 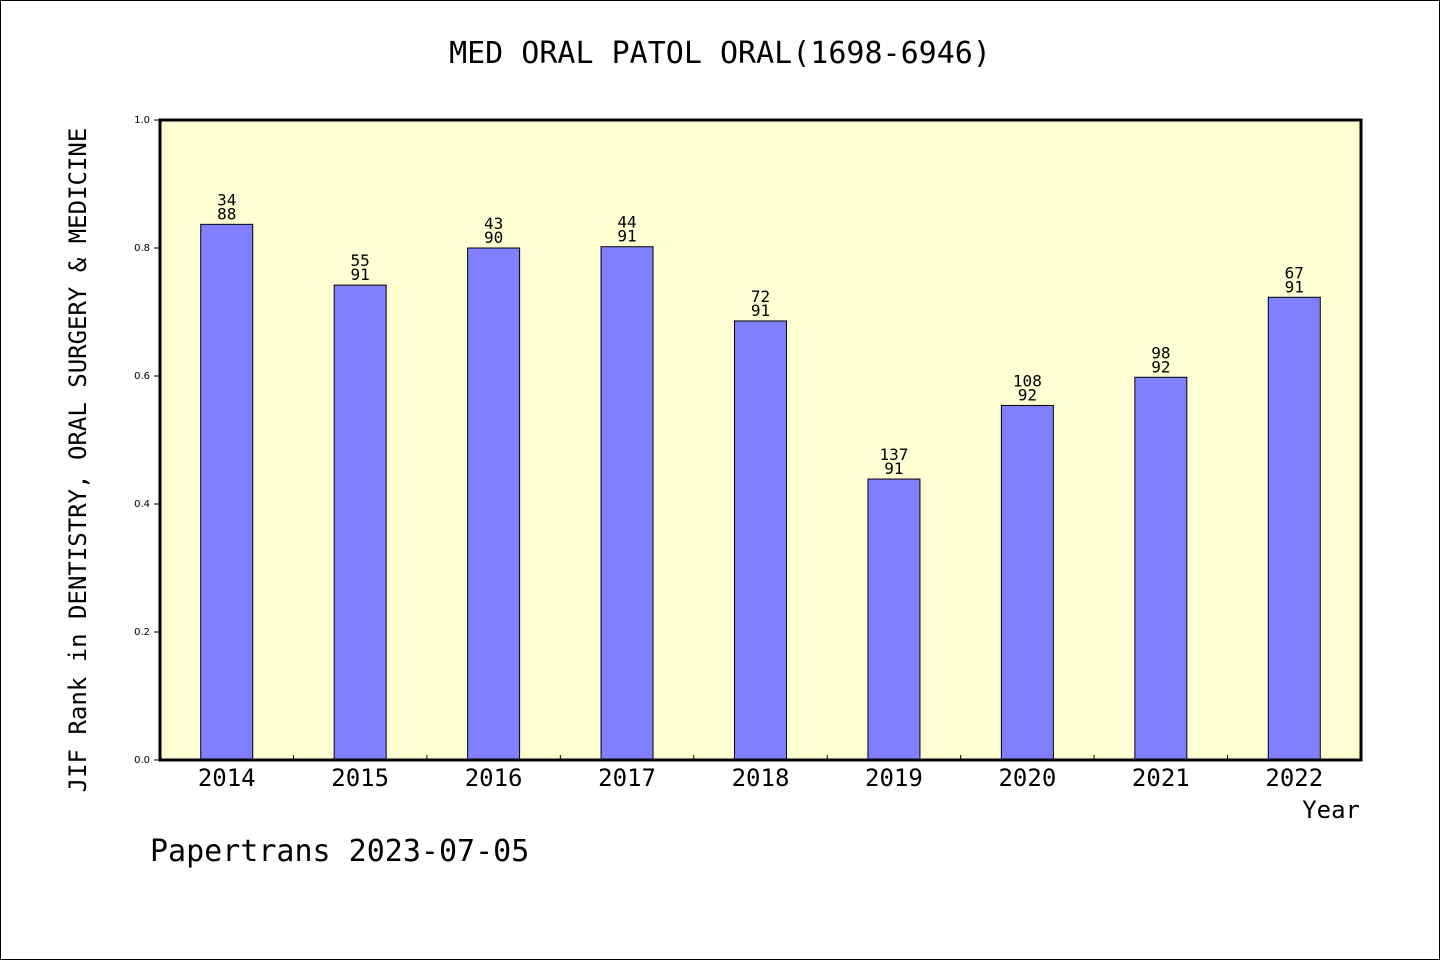 I want to click on chart-title: MED ORAL PATOL ORAL(1698-6946), so click(x=720, y=53).